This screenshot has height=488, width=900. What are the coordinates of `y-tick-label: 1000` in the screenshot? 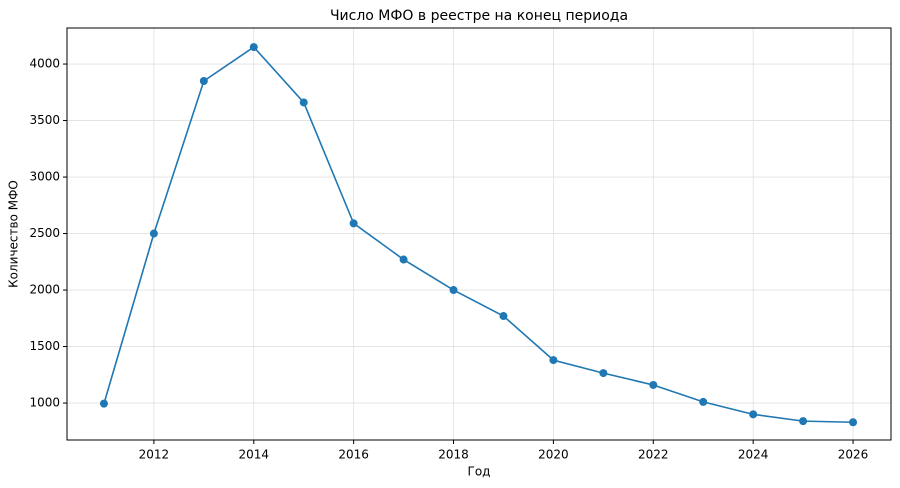 It's located at (44, 403).